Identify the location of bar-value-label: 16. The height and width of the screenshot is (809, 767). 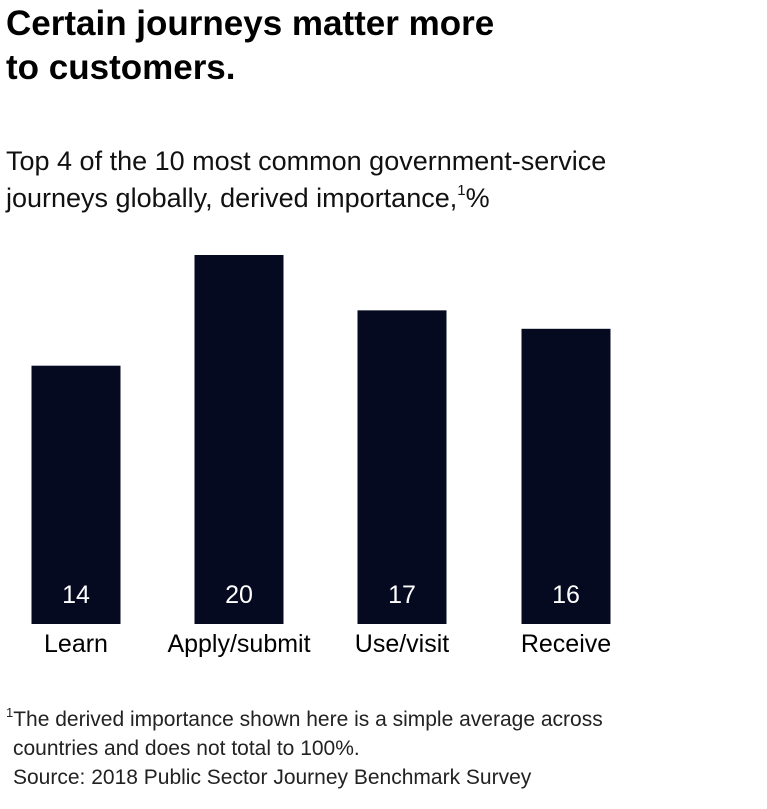
(566, 595).